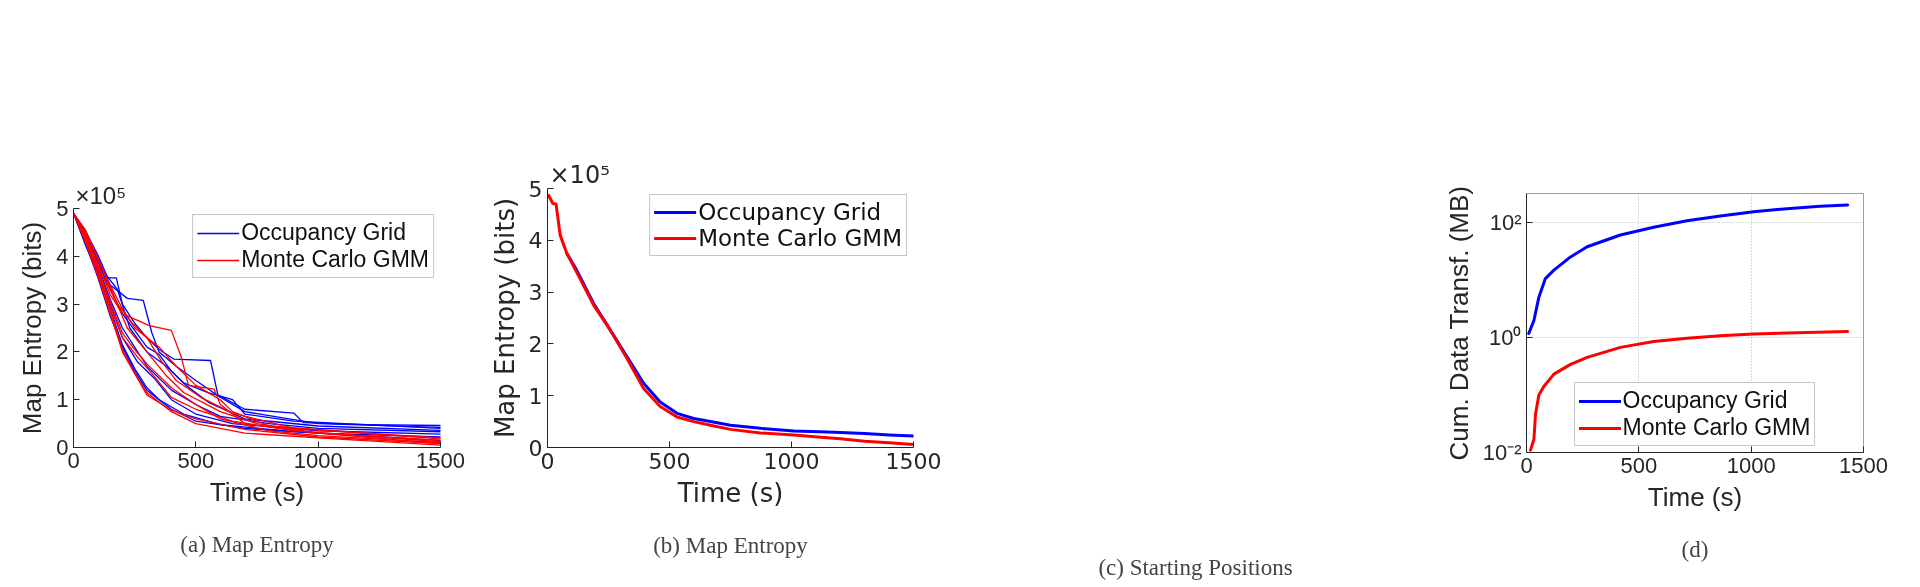 This screenshot has height=587, width=1920. What do you see at coordinates (1458, 323) in the screenshot?
I see `y-axis-title: Cum. Data Transf. (MB)` at bounding box center [1458, 323].